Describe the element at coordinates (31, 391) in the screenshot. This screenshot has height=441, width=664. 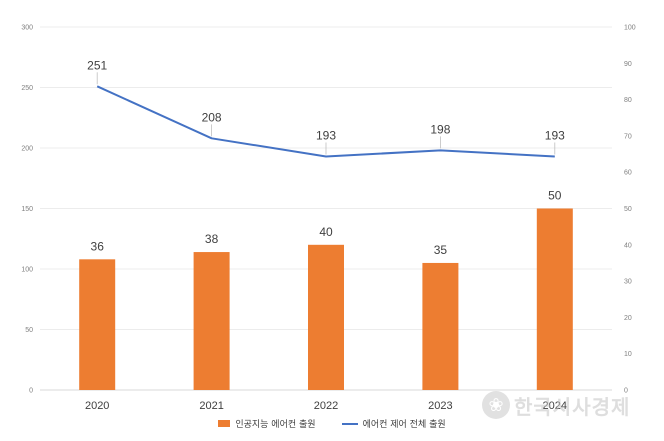
I see `left-tick-label: 0` at that location.